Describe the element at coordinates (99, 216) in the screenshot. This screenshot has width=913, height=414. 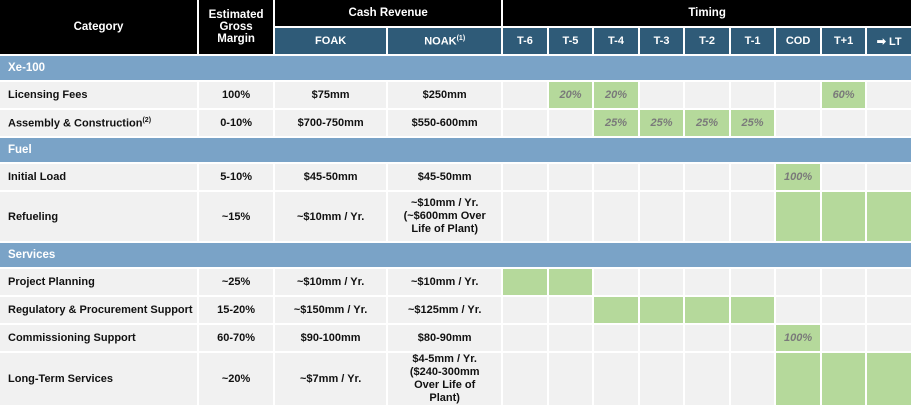
I see `category-cell: Refueling` at that location.